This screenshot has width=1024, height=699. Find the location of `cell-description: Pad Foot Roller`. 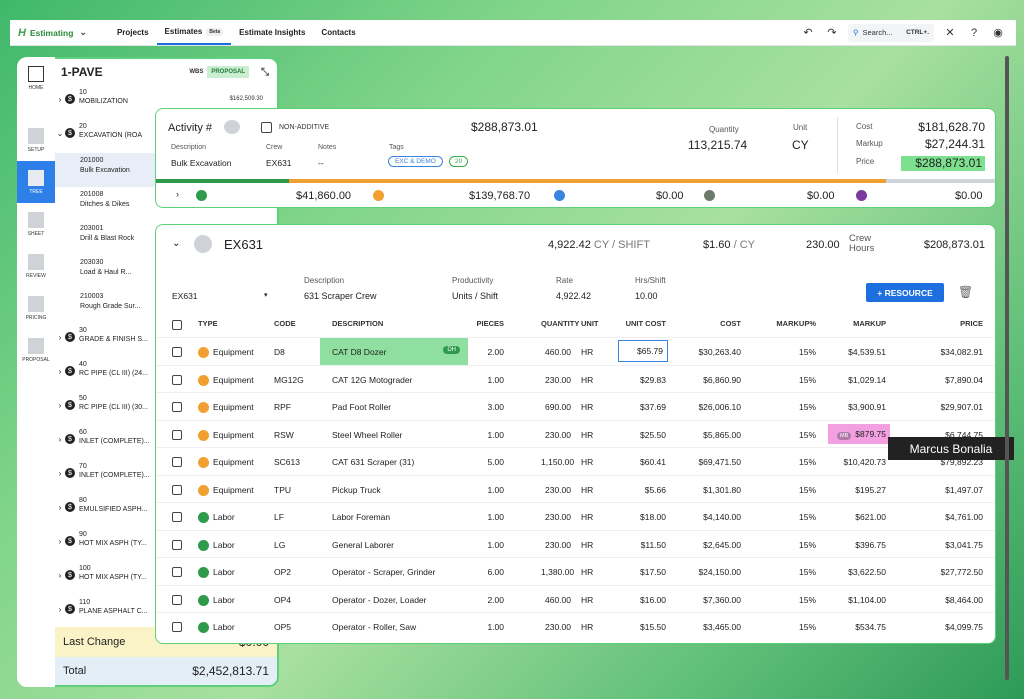

cell-description: Pad Foot Roller is located at coordinates (362, 407).